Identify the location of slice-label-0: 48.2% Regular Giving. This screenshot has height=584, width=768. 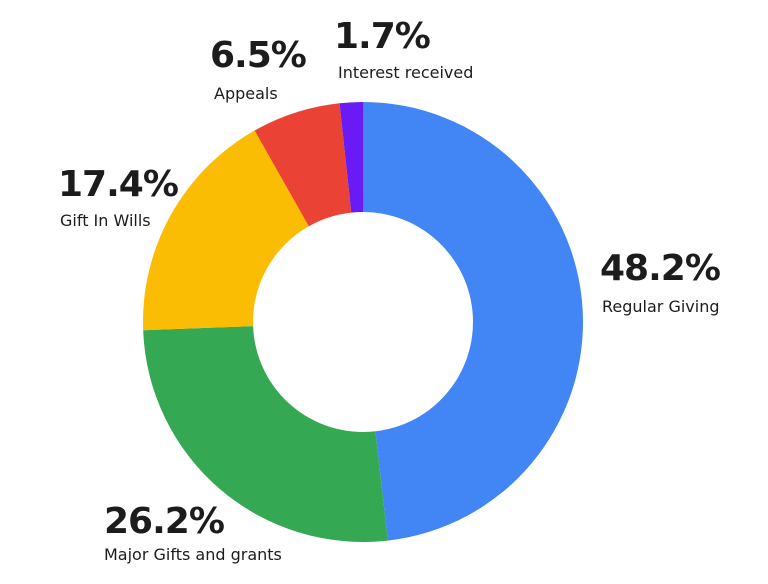
(660, 282).